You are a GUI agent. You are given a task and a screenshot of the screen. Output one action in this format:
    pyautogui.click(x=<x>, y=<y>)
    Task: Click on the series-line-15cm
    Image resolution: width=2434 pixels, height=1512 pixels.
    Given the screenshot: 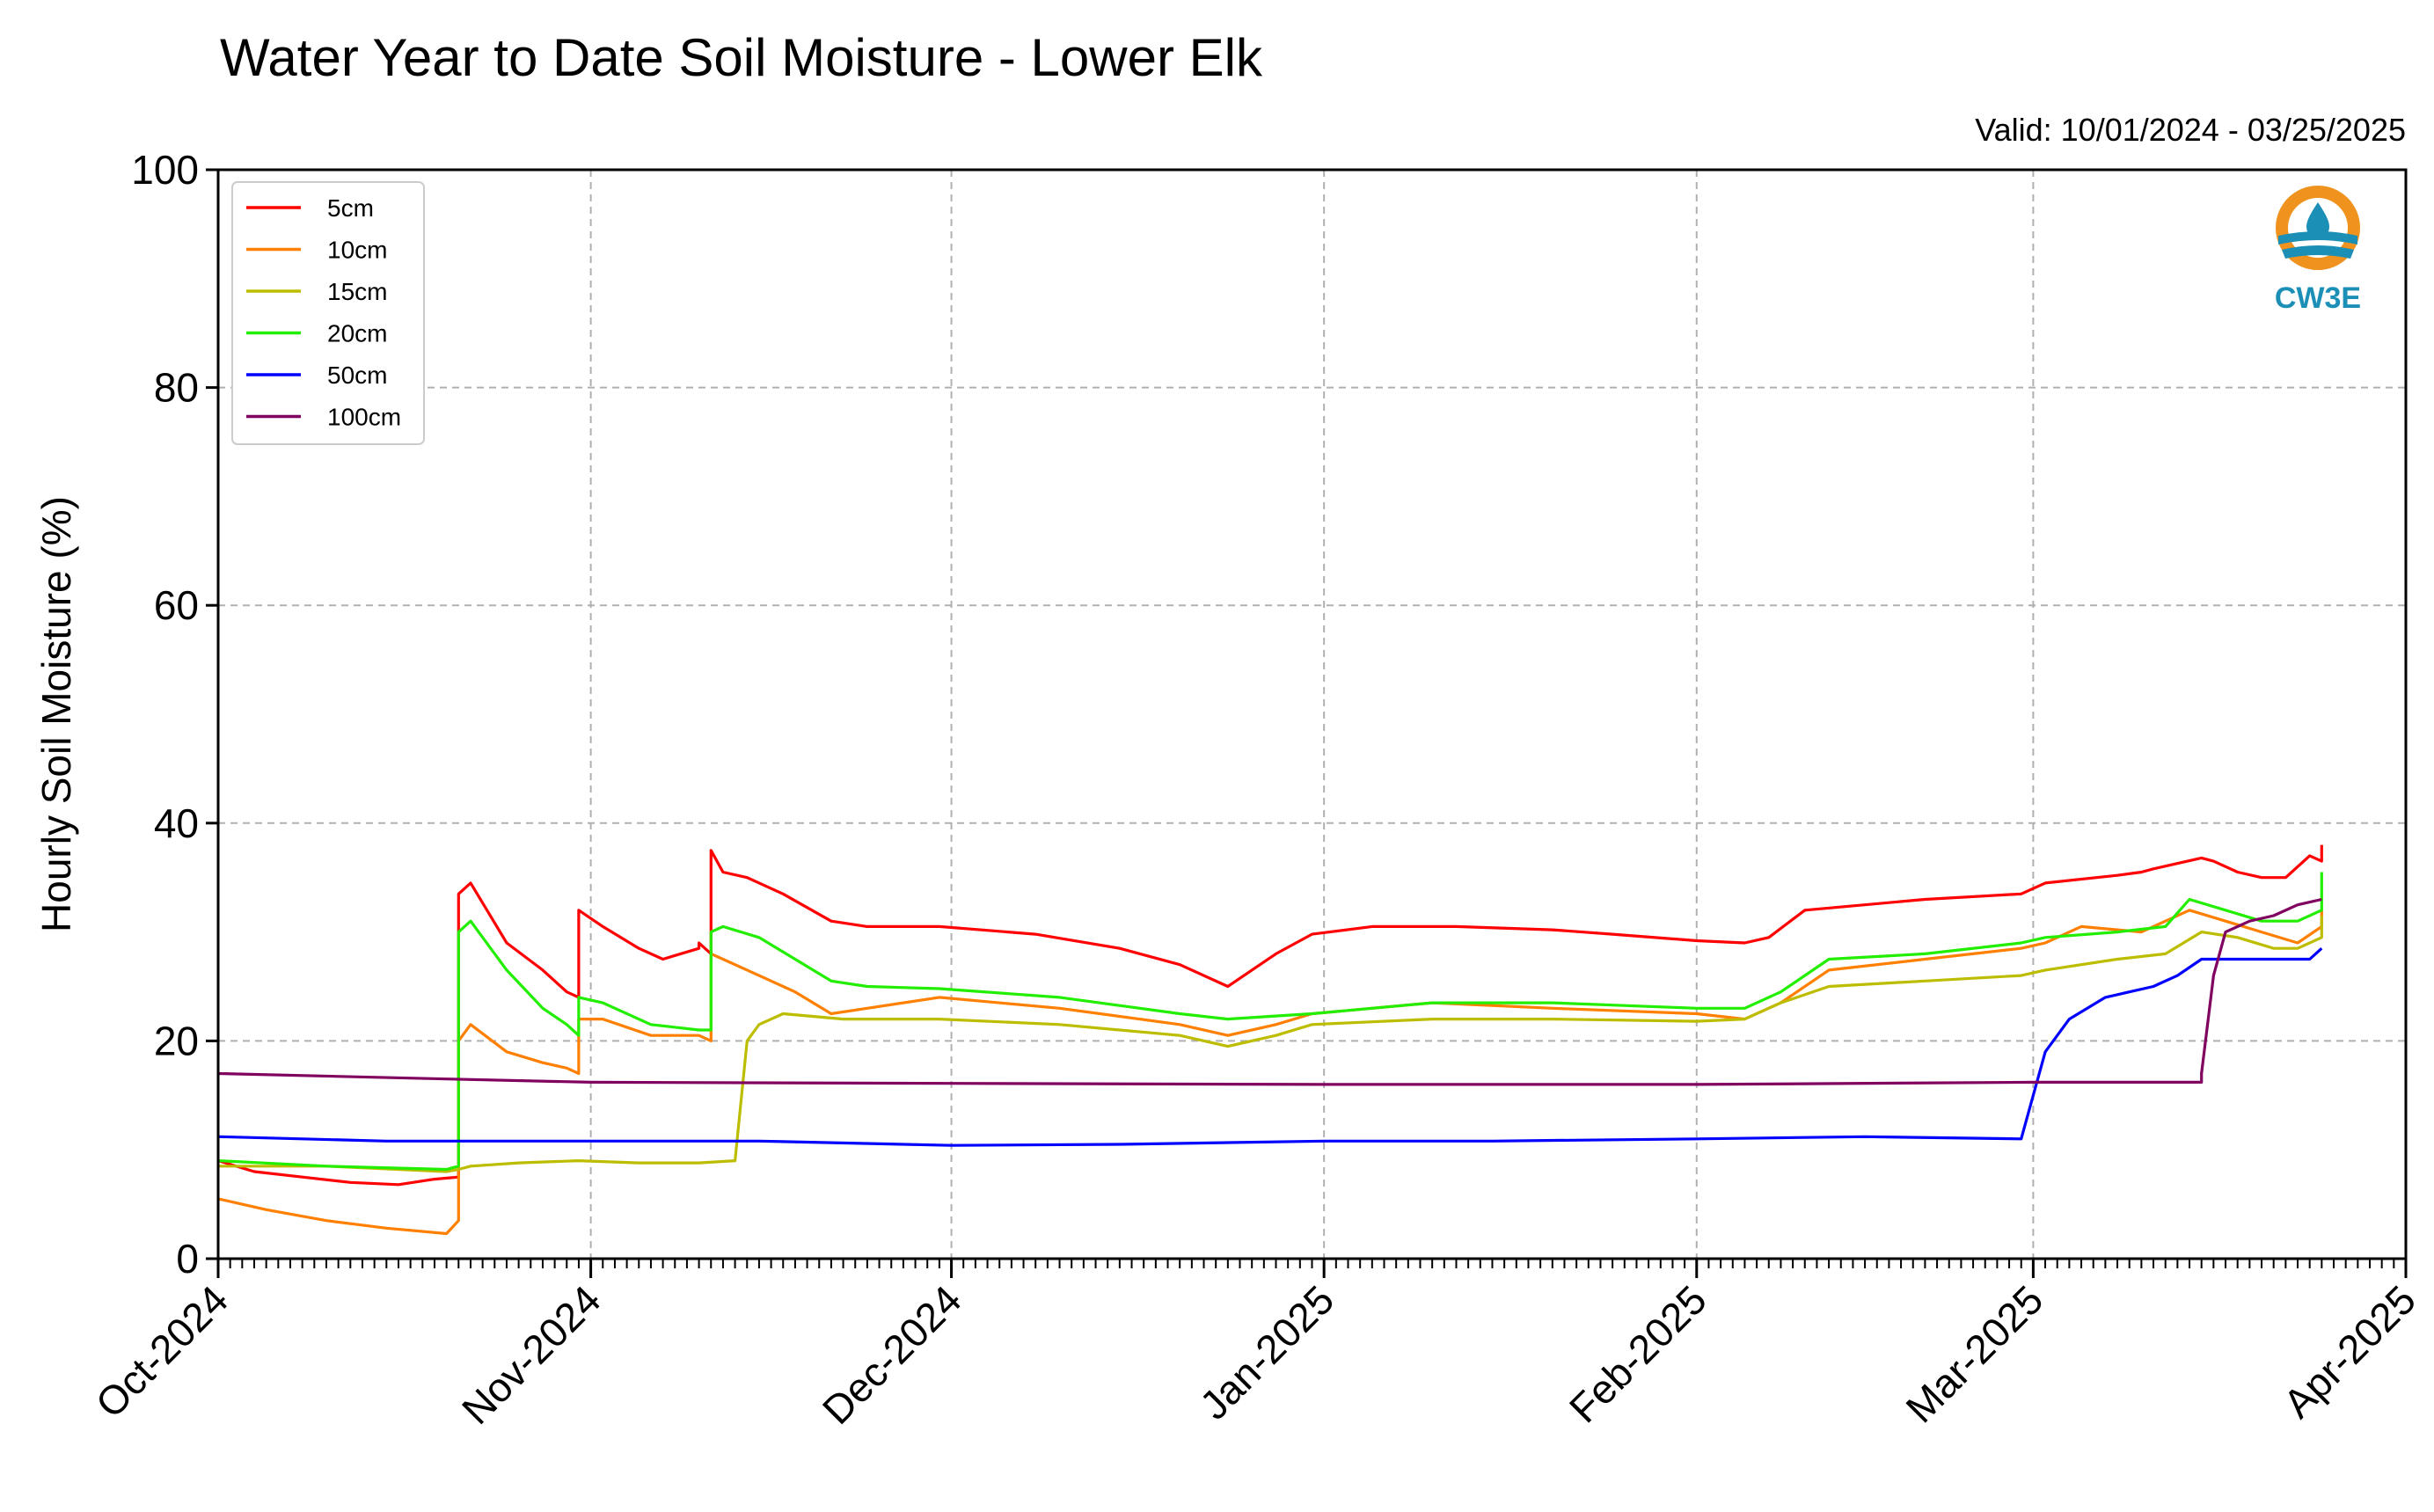 What is the action you would take?
    pyautogui.click(x=1270, y=1044)
    